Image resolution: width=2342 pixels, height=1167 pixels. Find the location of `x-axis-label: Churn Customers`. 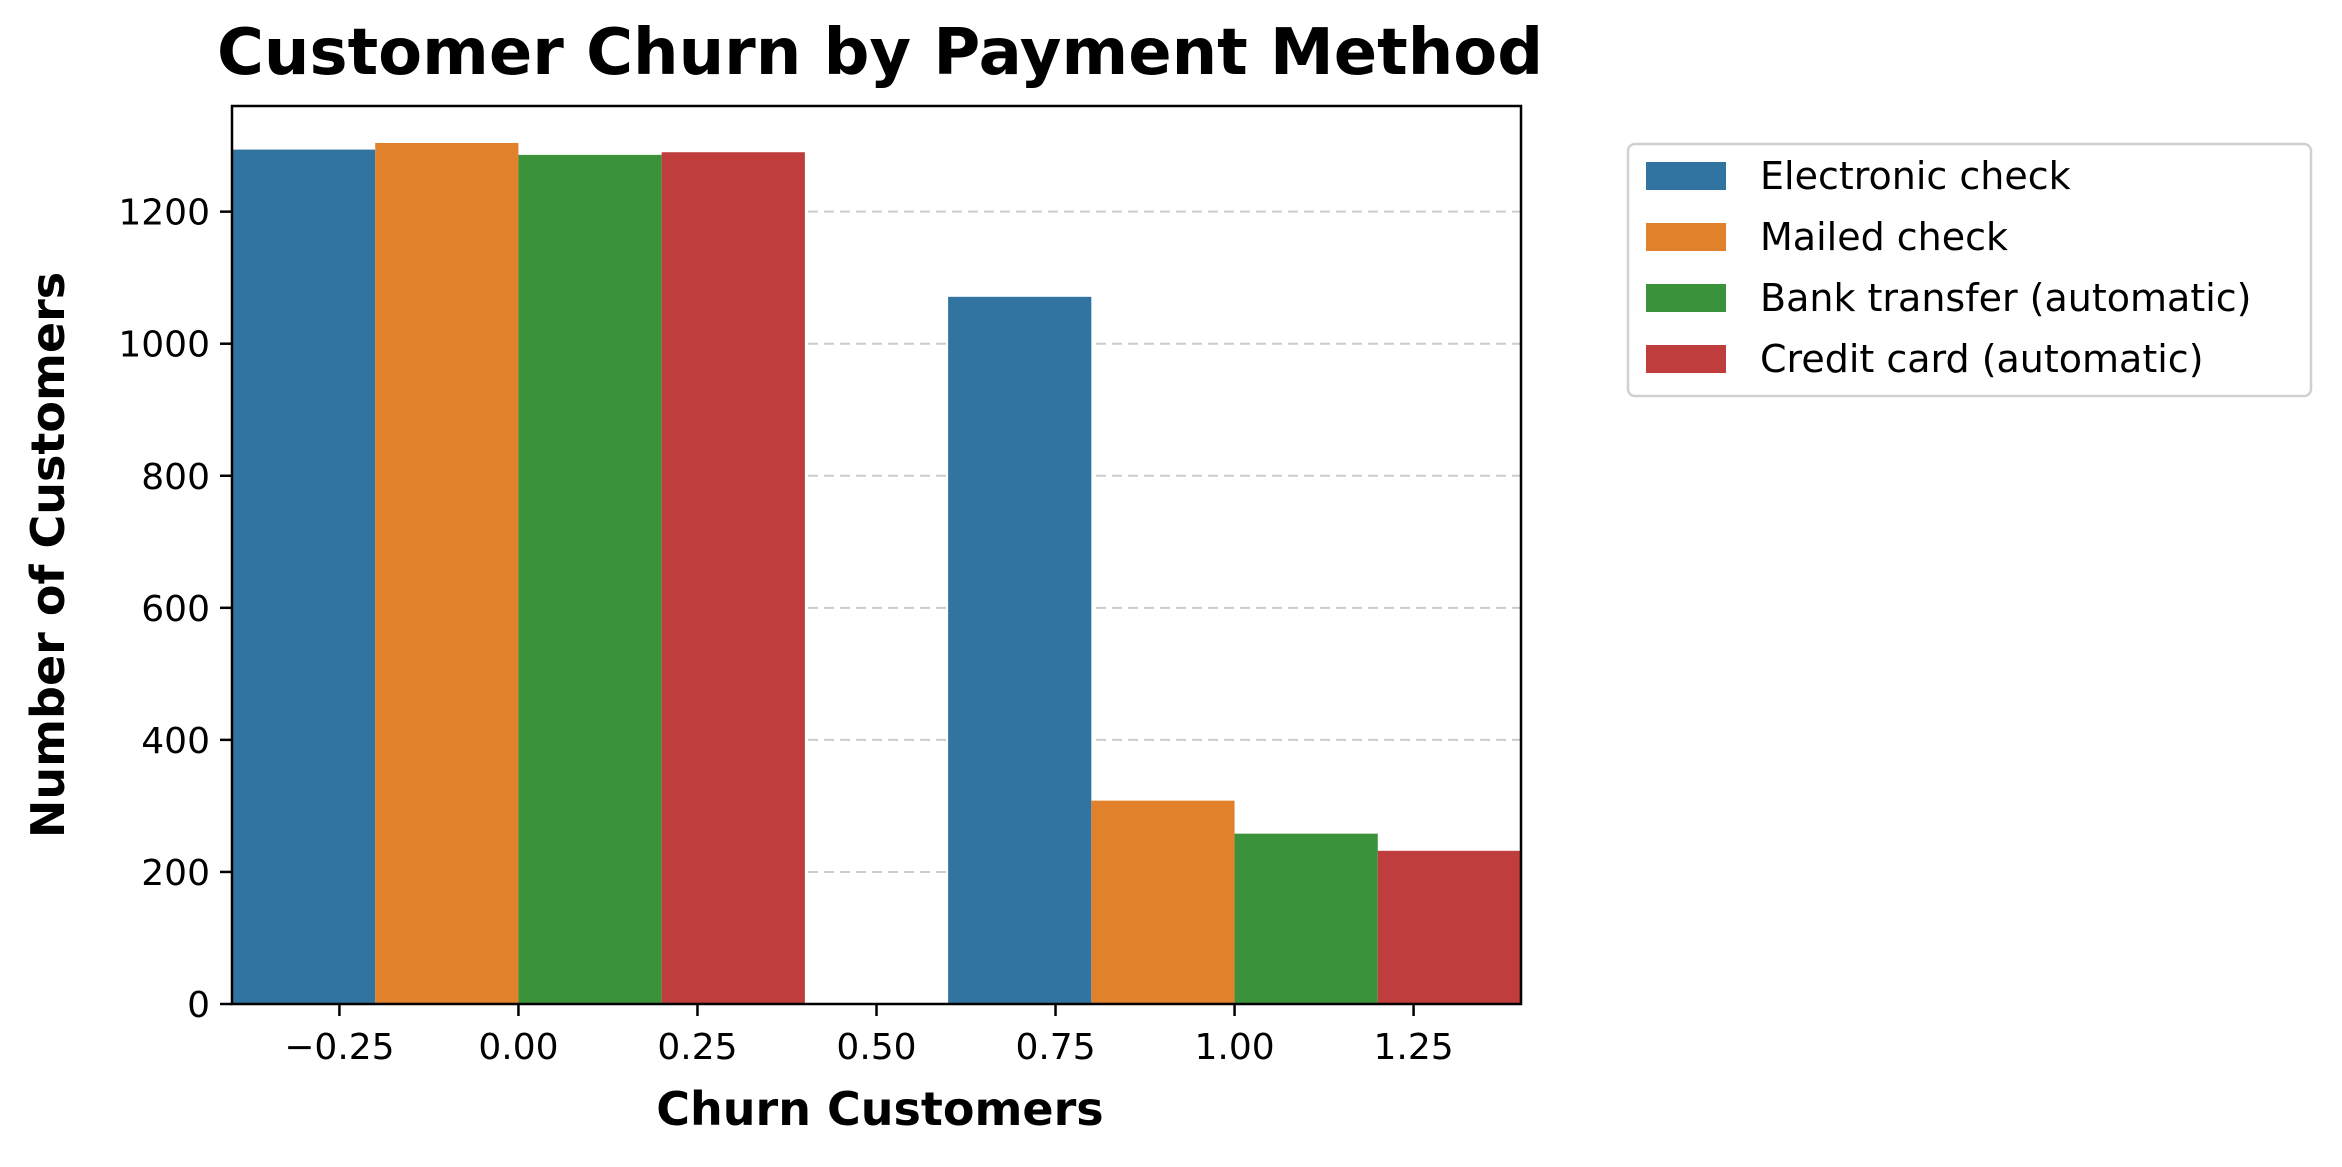

x-axis-label: Churn Customers is located at coordinates (879, 1109).